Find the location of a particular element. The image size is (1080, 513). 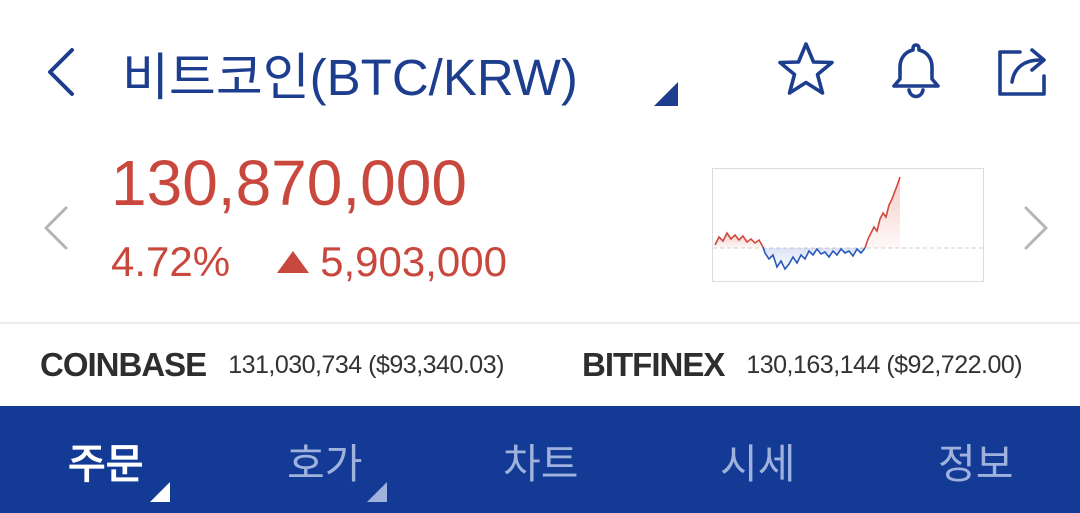

change-amount: 5,903,000 is located at coordinates (413, 261).